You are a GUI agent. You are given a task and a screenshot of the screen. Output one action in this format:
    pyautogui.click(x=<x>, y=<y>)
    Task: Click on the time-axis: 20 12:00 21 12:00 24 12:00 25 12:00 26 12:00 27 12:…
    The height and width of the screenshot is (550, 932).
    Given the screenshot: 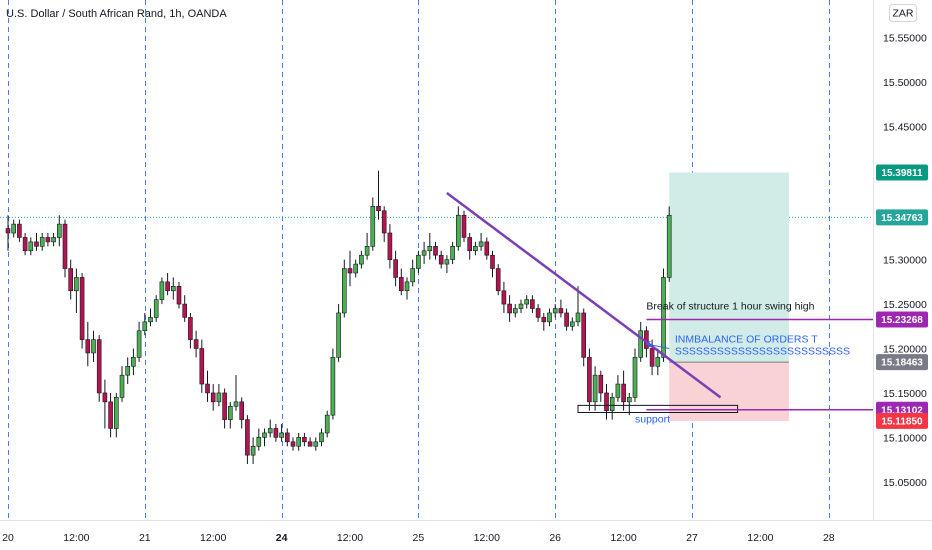 What is the action you would take?
    pyautogui.click(x=466, y=535)
    